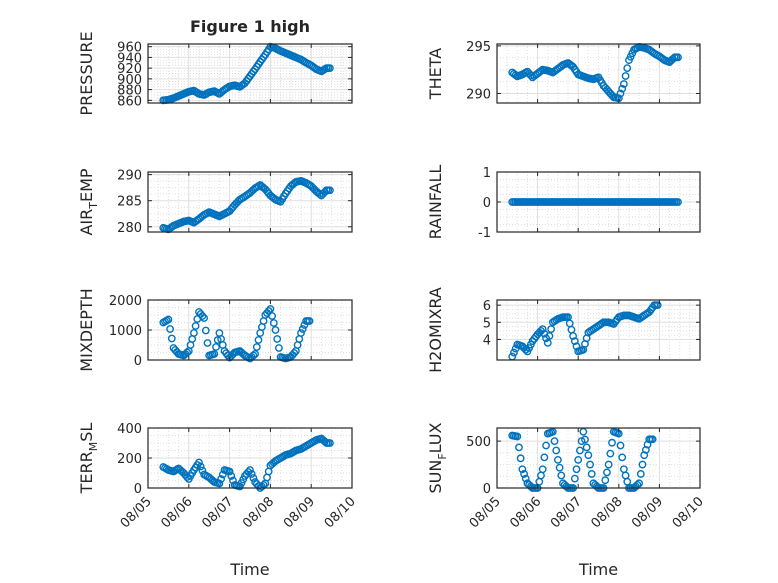  I want to click on y-tick-label: 880, so click(129, 91).